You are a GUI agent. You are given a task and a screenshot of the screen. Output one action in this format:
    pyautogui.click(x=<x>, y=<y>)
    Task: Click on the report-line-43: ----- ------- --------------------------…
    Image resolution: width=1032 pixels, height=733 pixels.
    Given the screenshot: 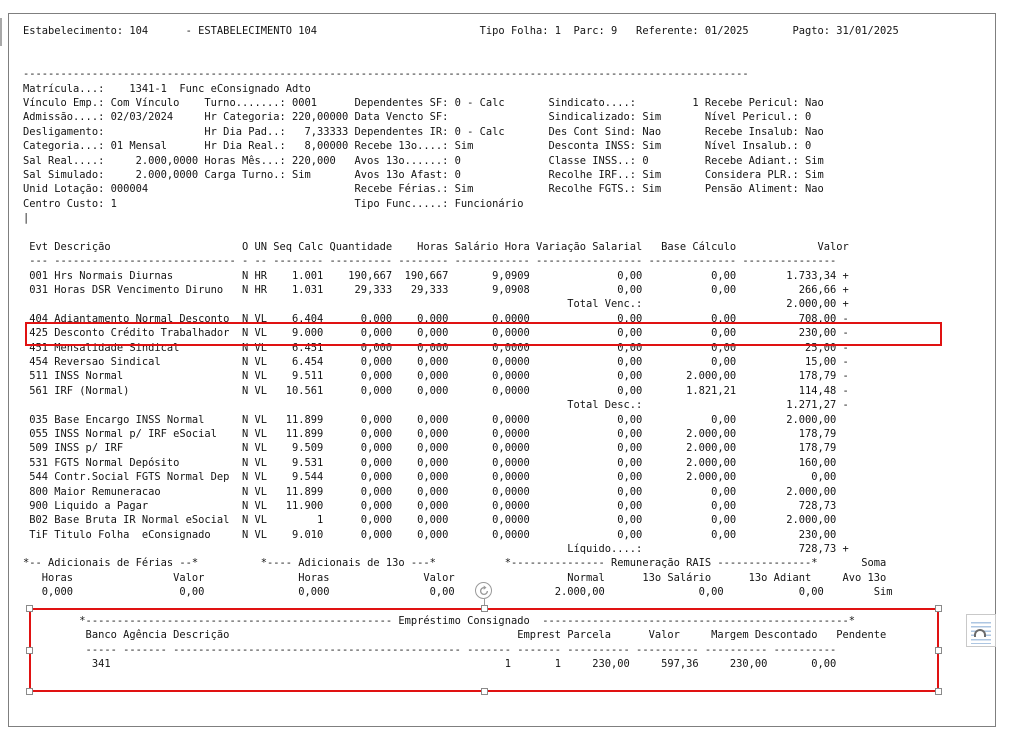 What is the action you would take?
    pyautogui.click(x=430, y=649)
    